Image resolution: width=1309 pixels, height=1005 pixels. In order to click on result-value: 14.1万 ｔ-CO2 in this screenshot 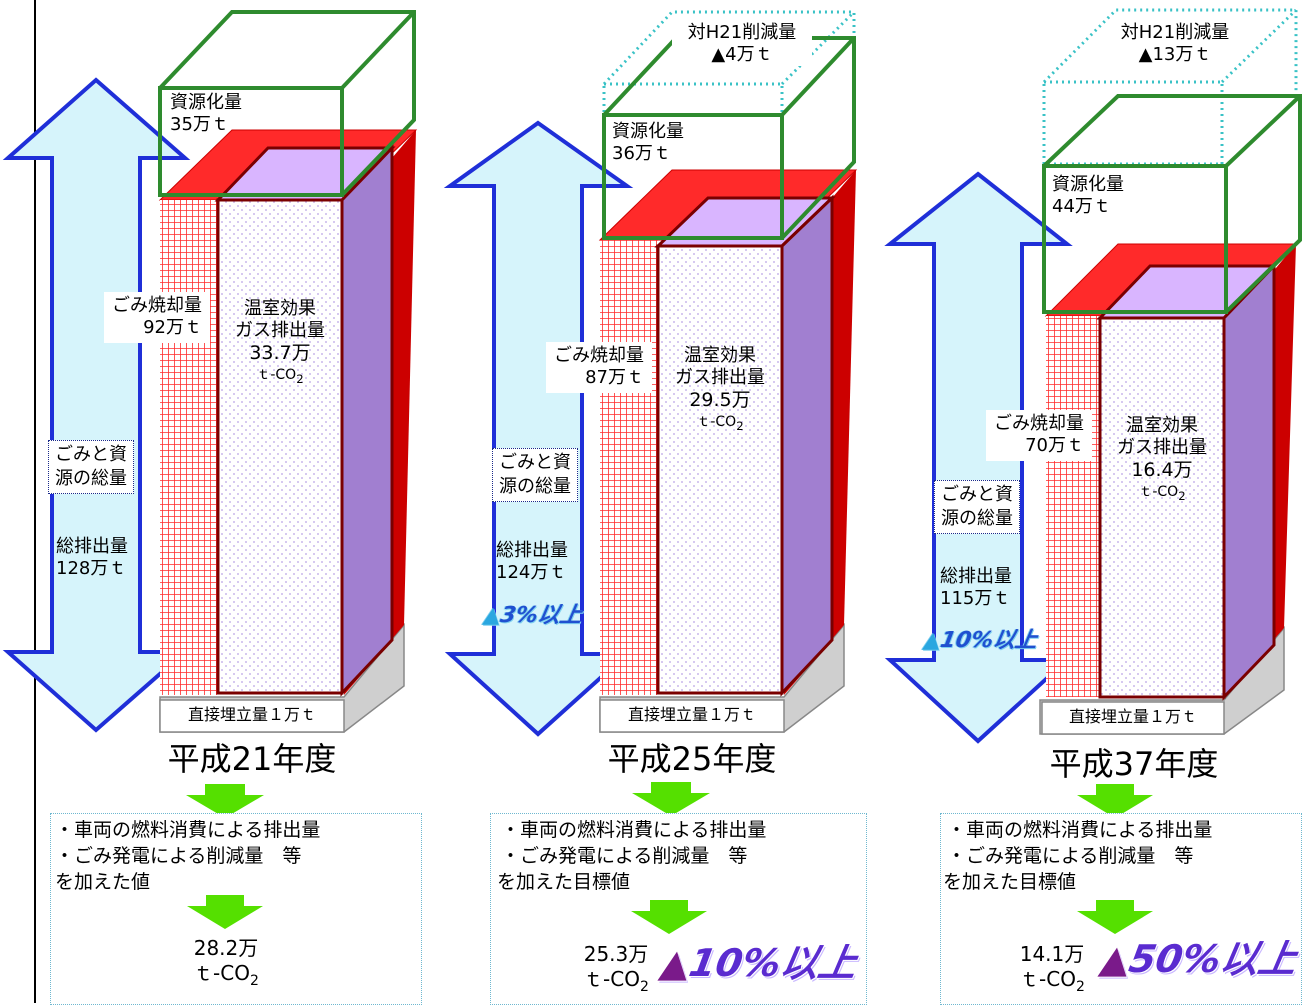, I will do `click(1052, 968)`.